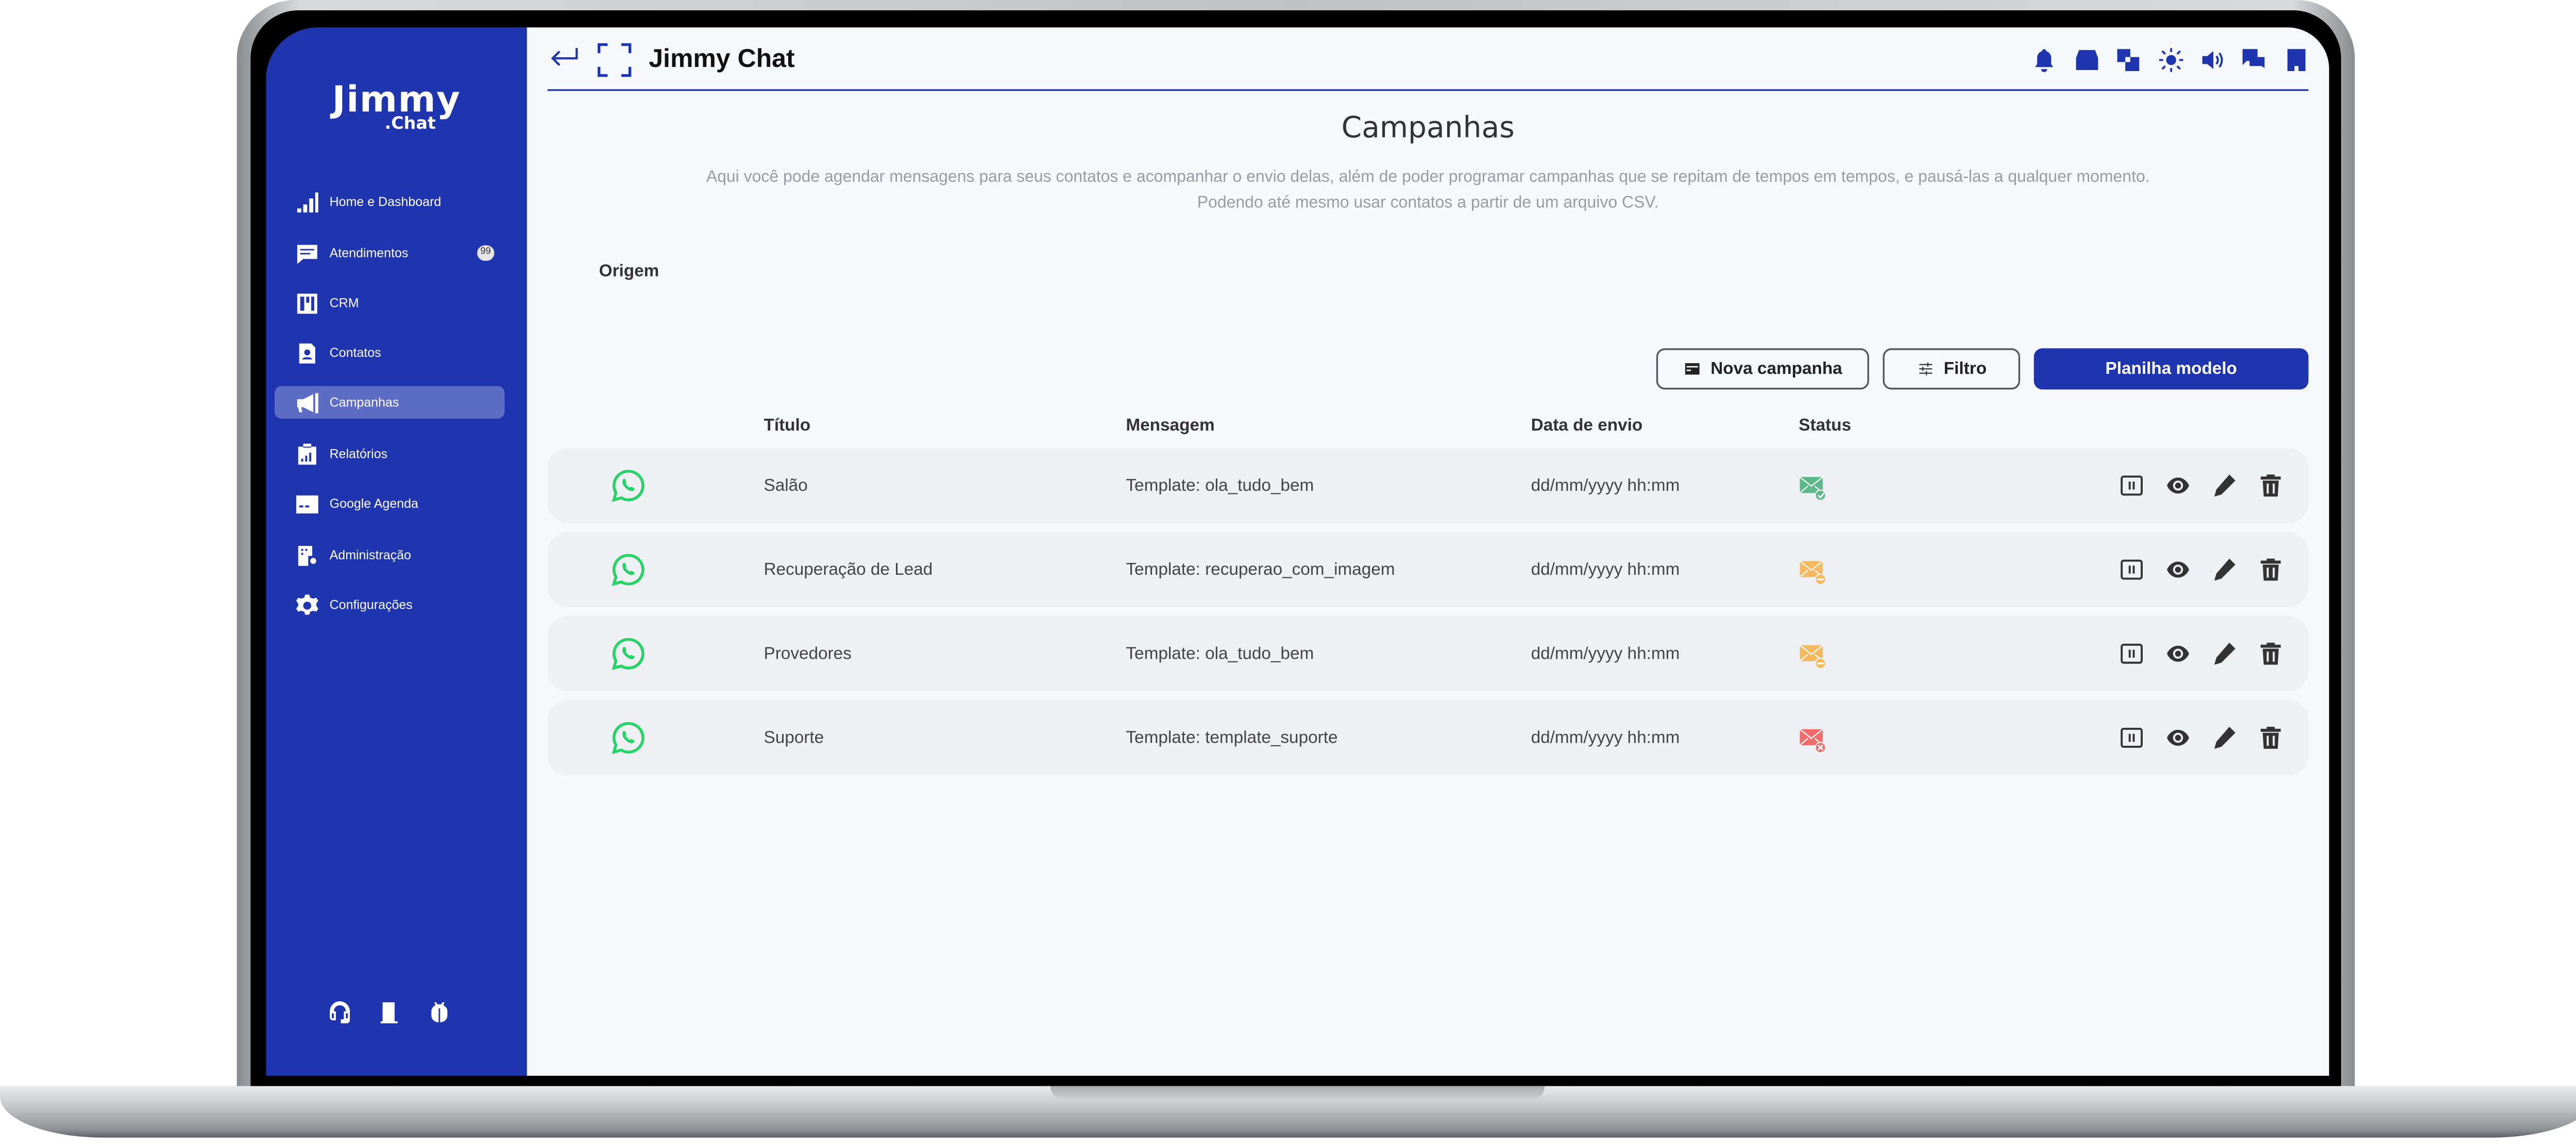 The width and height of the screenshot is (2576, 1148). I want to click on sidebar-item-label: Contatos, so click(355, 353).